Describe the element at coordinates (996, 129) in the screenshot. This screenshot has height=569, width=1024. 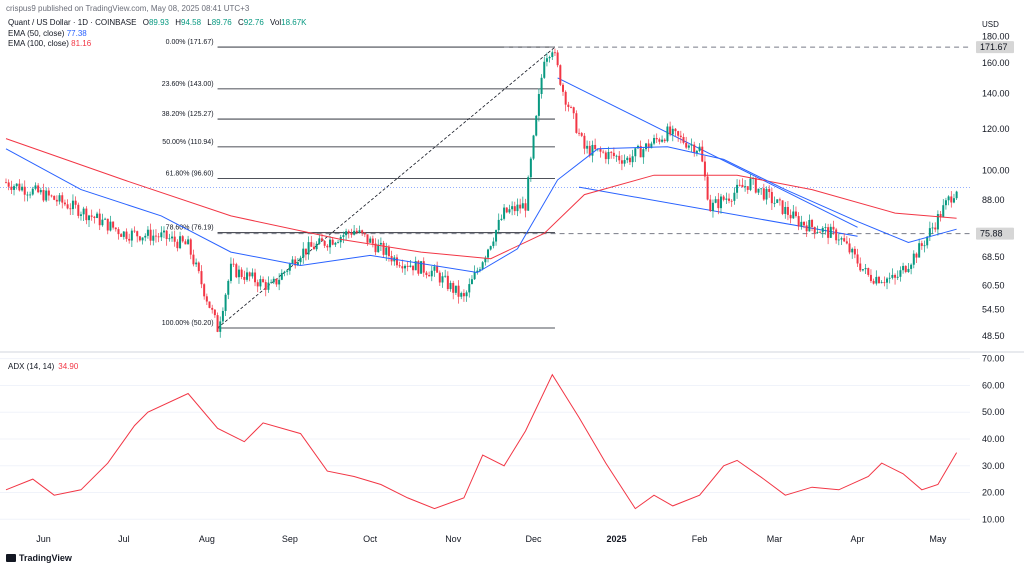
I see `price-tick-label: 120.00` at that location.